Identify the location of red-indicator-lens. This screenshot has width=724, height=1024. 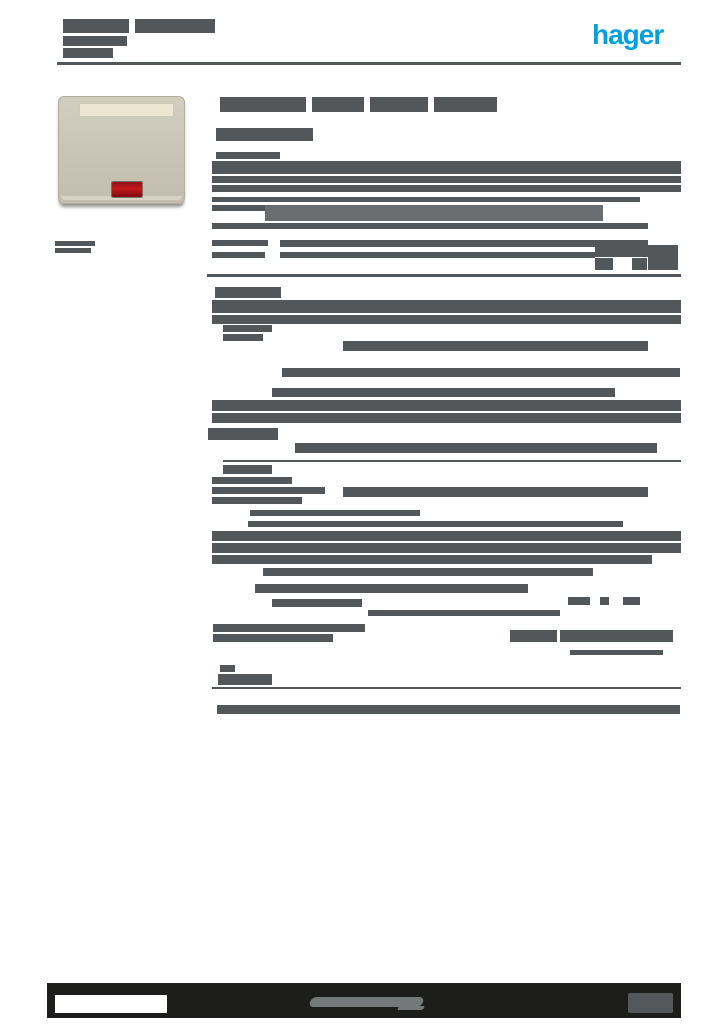
(127, 189).